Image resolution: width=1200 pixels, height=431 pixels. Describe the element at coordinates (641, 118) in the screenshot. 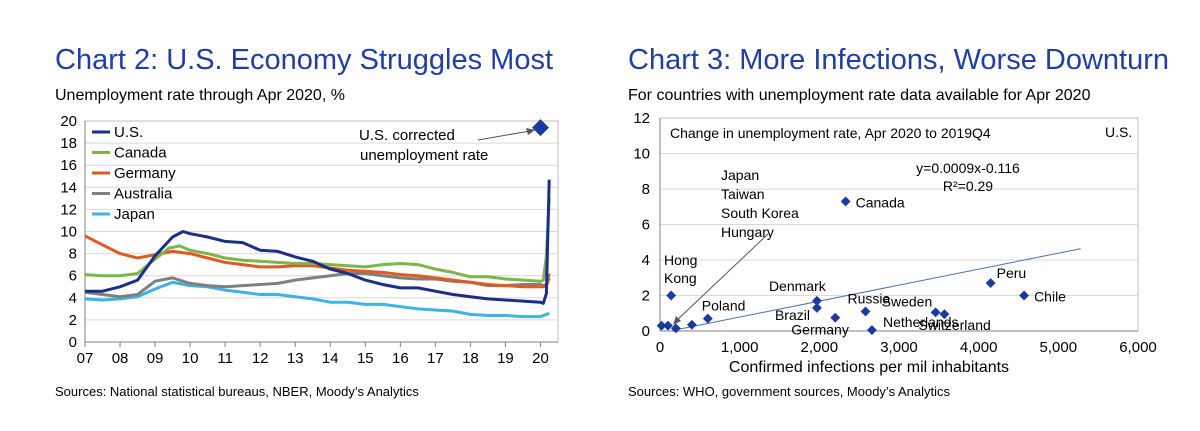

I see `chart3-y-tick-label: 12` at that location.